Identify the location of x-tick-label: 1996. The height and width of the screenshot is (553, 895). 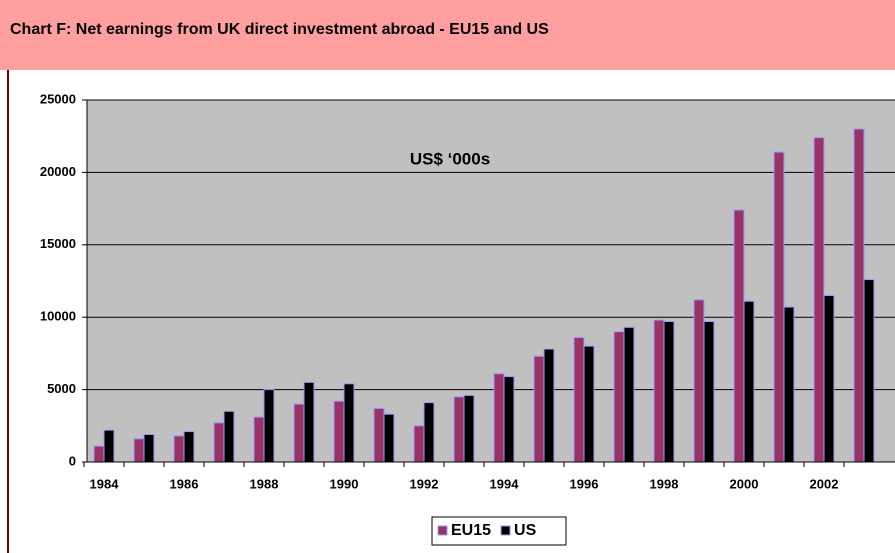
(584, 483).